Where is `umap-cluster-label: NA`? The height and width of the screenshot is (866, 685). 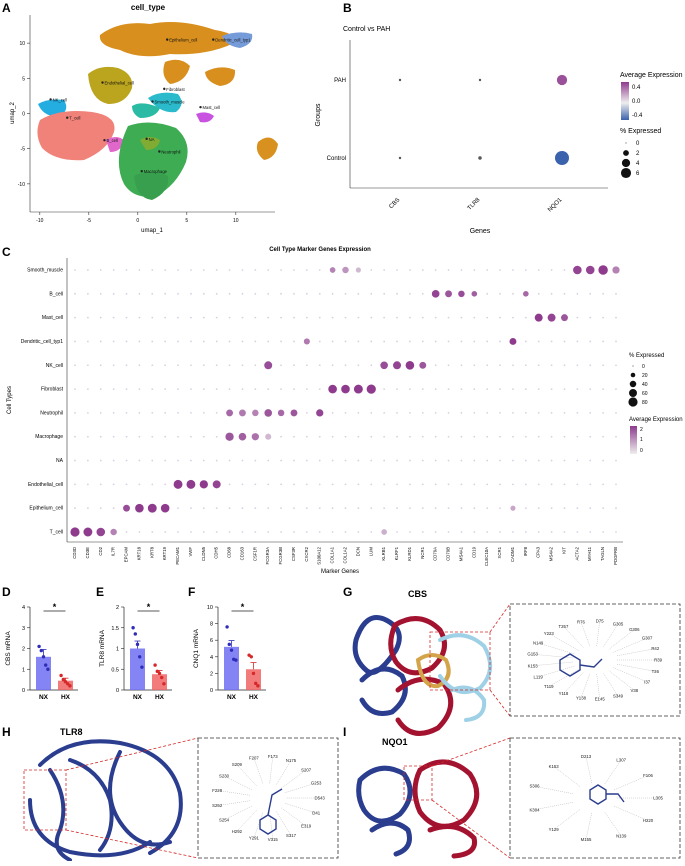 umap-cluster-label: NA is located at coordinates (152, 139).